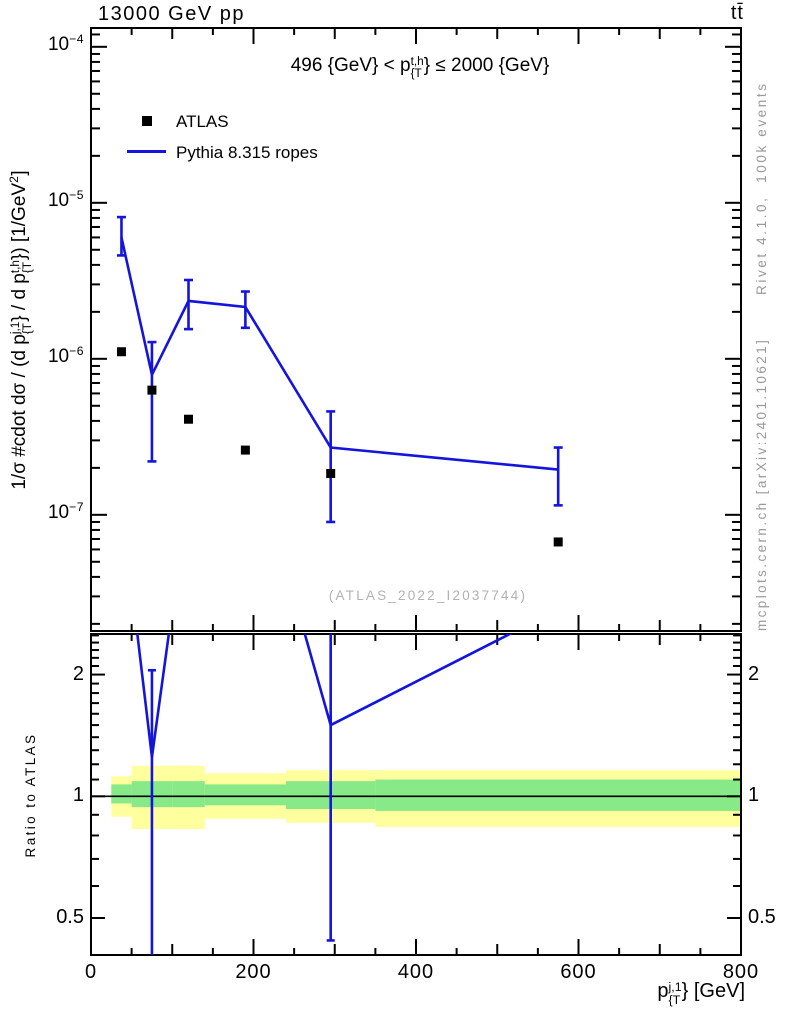  Describe the element at coordinates (65, 355) in the screenshot. I see `main-ytick-label-2: 10⁻⁶` at that location.